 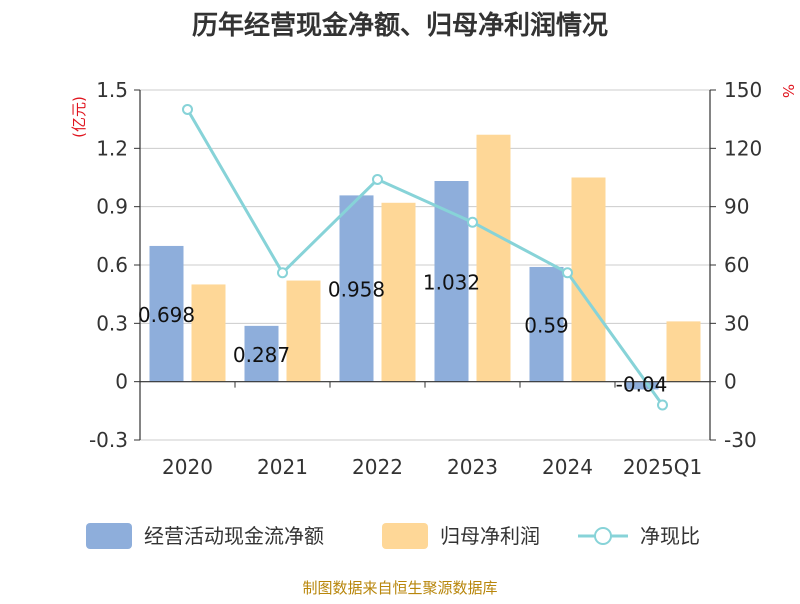 I want to click on cashflow-value-label: 0.698, so click(x=166, y=315).